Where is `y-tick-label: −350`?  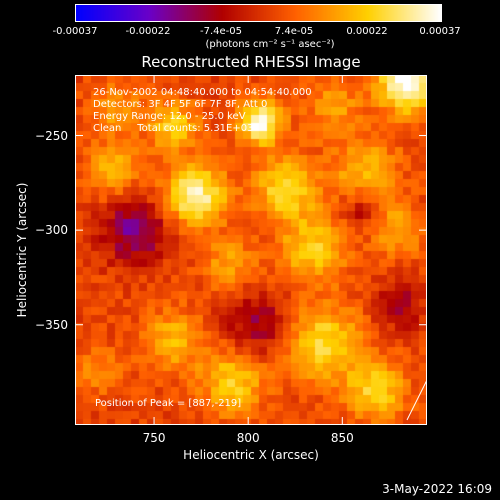
y-tick-label: −350 is located at coordinates (51, 324).